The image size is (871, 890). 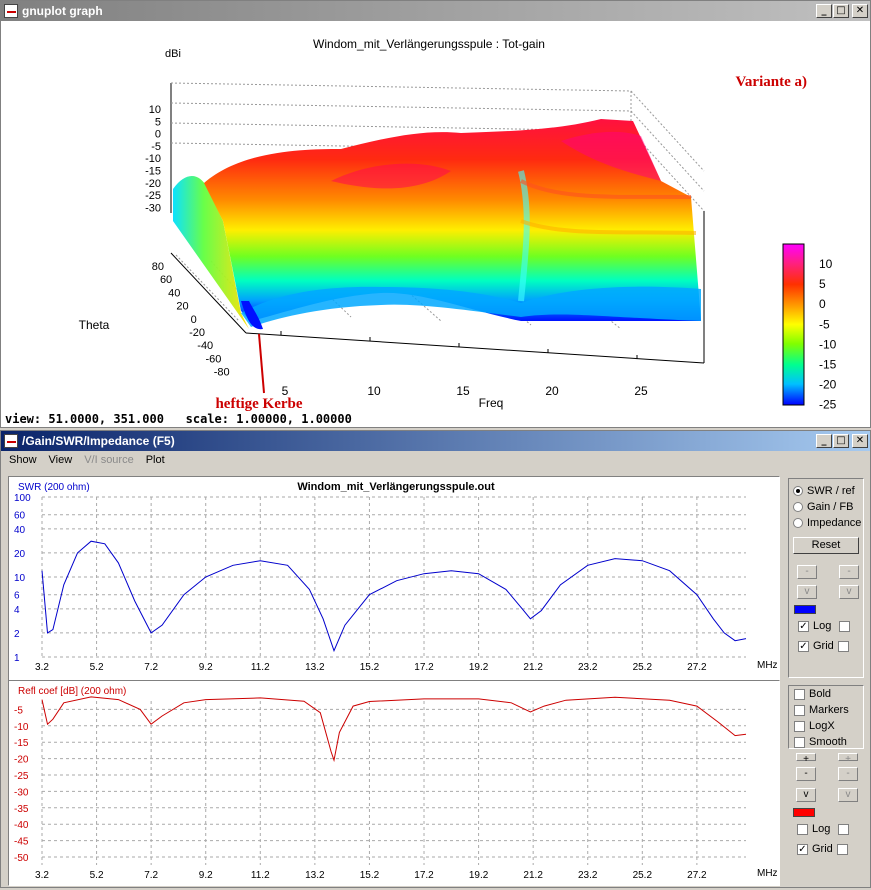 What do you see at coordinates (20, 554) in the screenshot?
I see `y-tick-label: 20` at bounding box center [20, 554].